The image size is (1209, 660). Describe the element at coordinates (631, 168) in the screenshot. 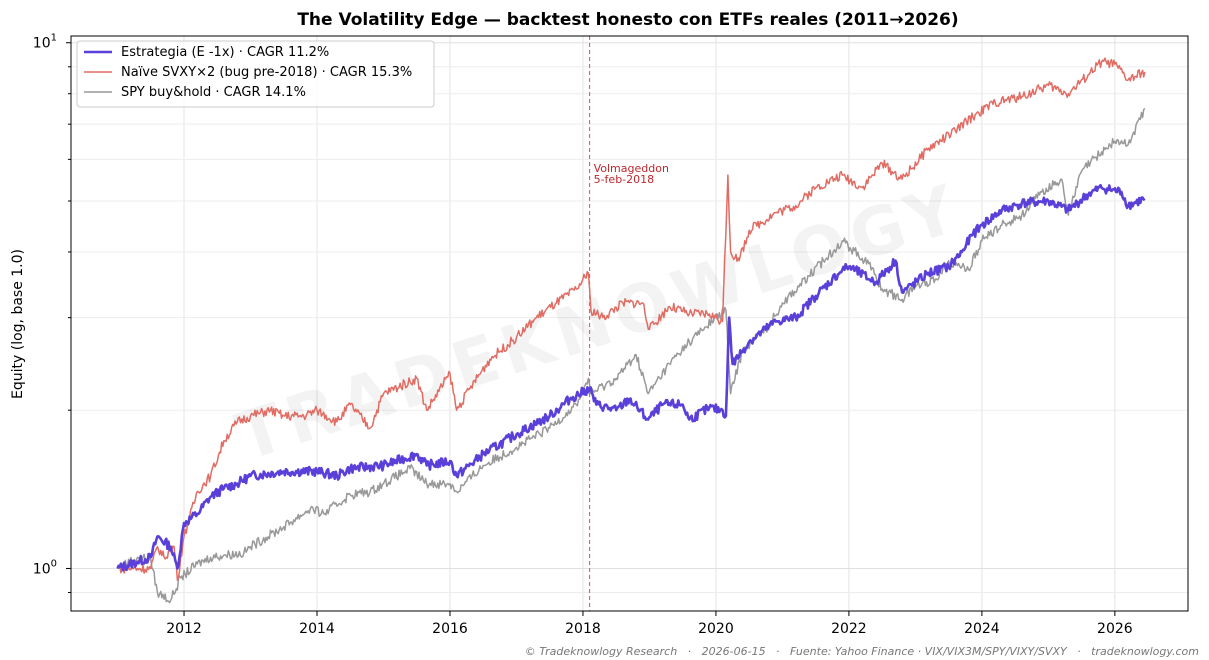

I see `annotation-label: Volmageddon` at that location.